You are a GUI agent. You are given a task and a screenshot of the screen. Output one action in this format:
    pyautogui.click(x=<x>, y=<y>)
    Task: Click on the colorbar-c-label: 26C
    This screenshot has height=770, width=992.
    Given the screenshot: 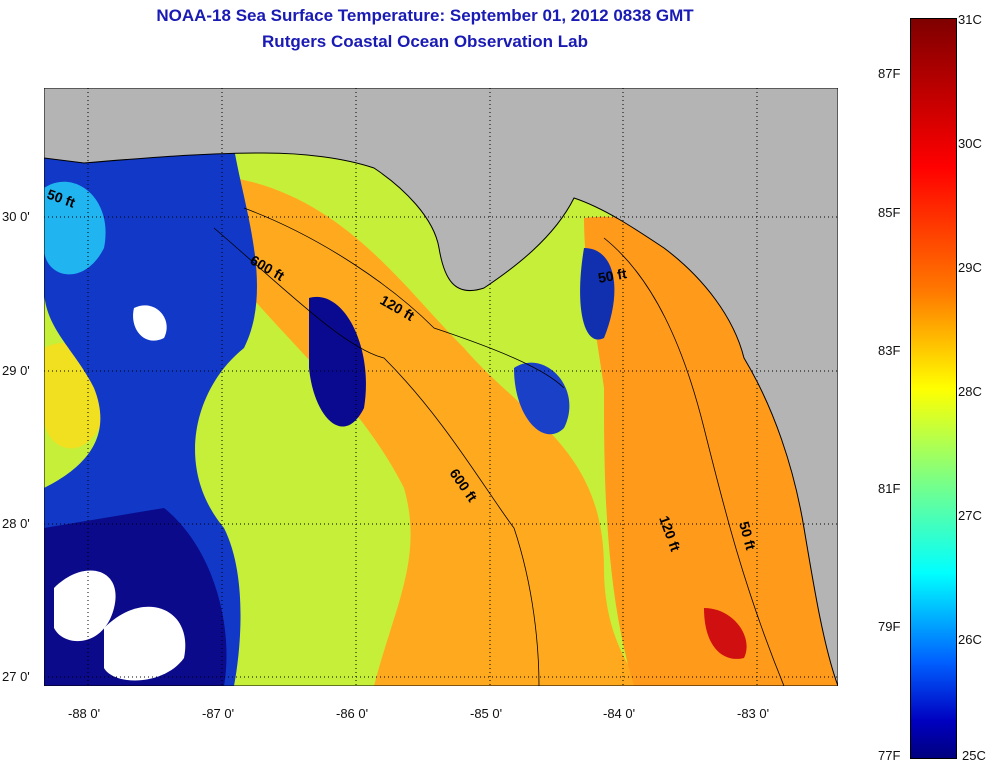 What is the action you would take?
    pyautogui.click(x=970, y=639)
    